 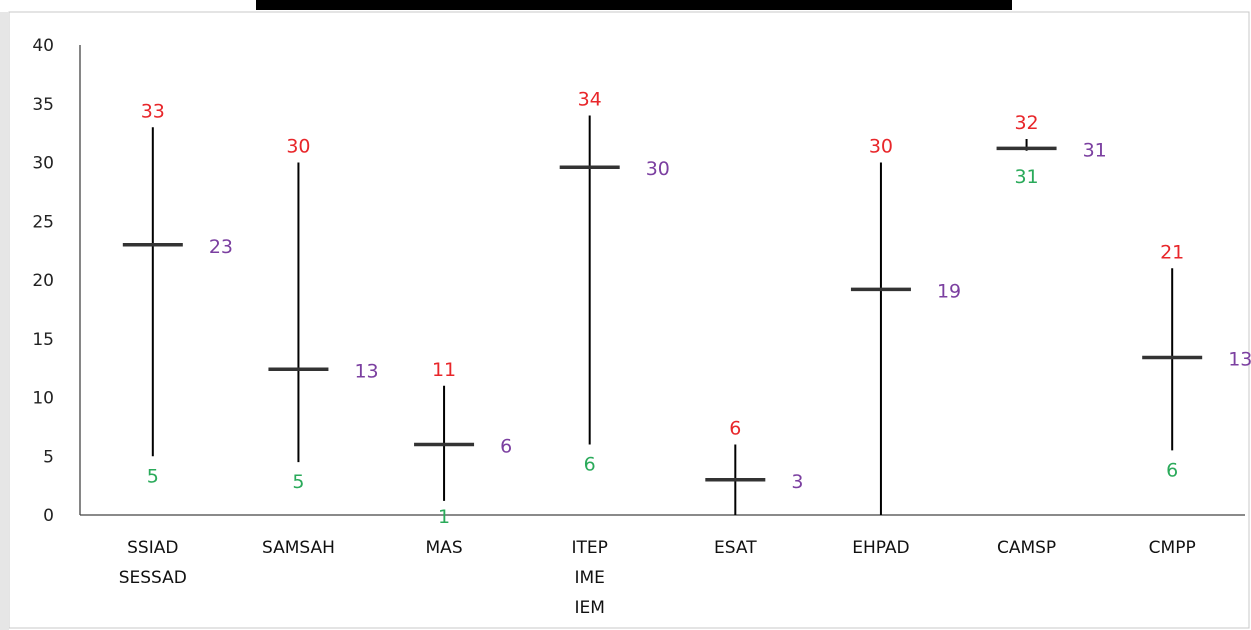 I want to click on low-value-label: 1, so click(x=444, y=517).